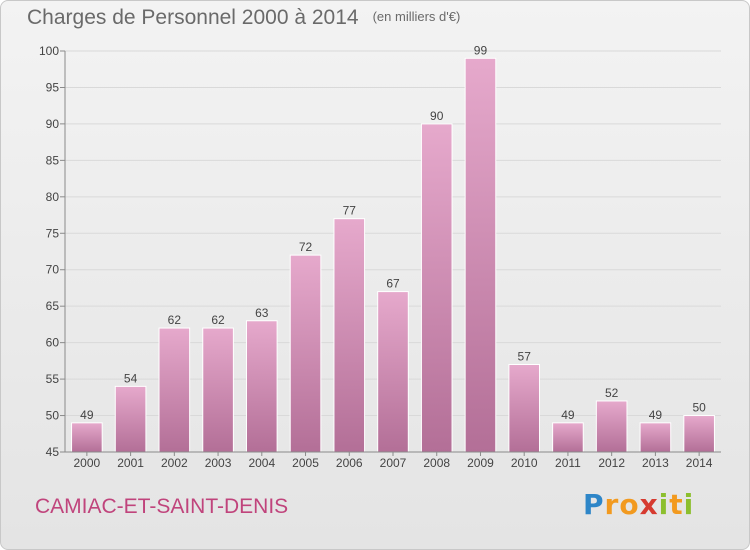  What do you see at coordinates (611, 463) in the screenshot?
I see `x-tick-label: 2012` at bounding box center [611, 463].